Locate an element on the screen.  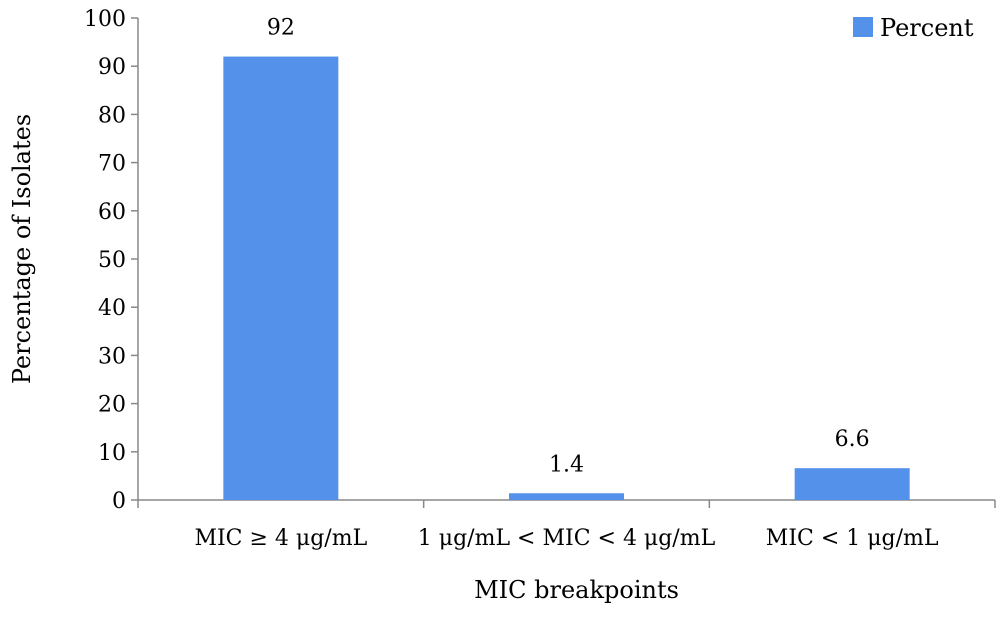
y-tick-label: 80 is located at coordinates (112, 115).